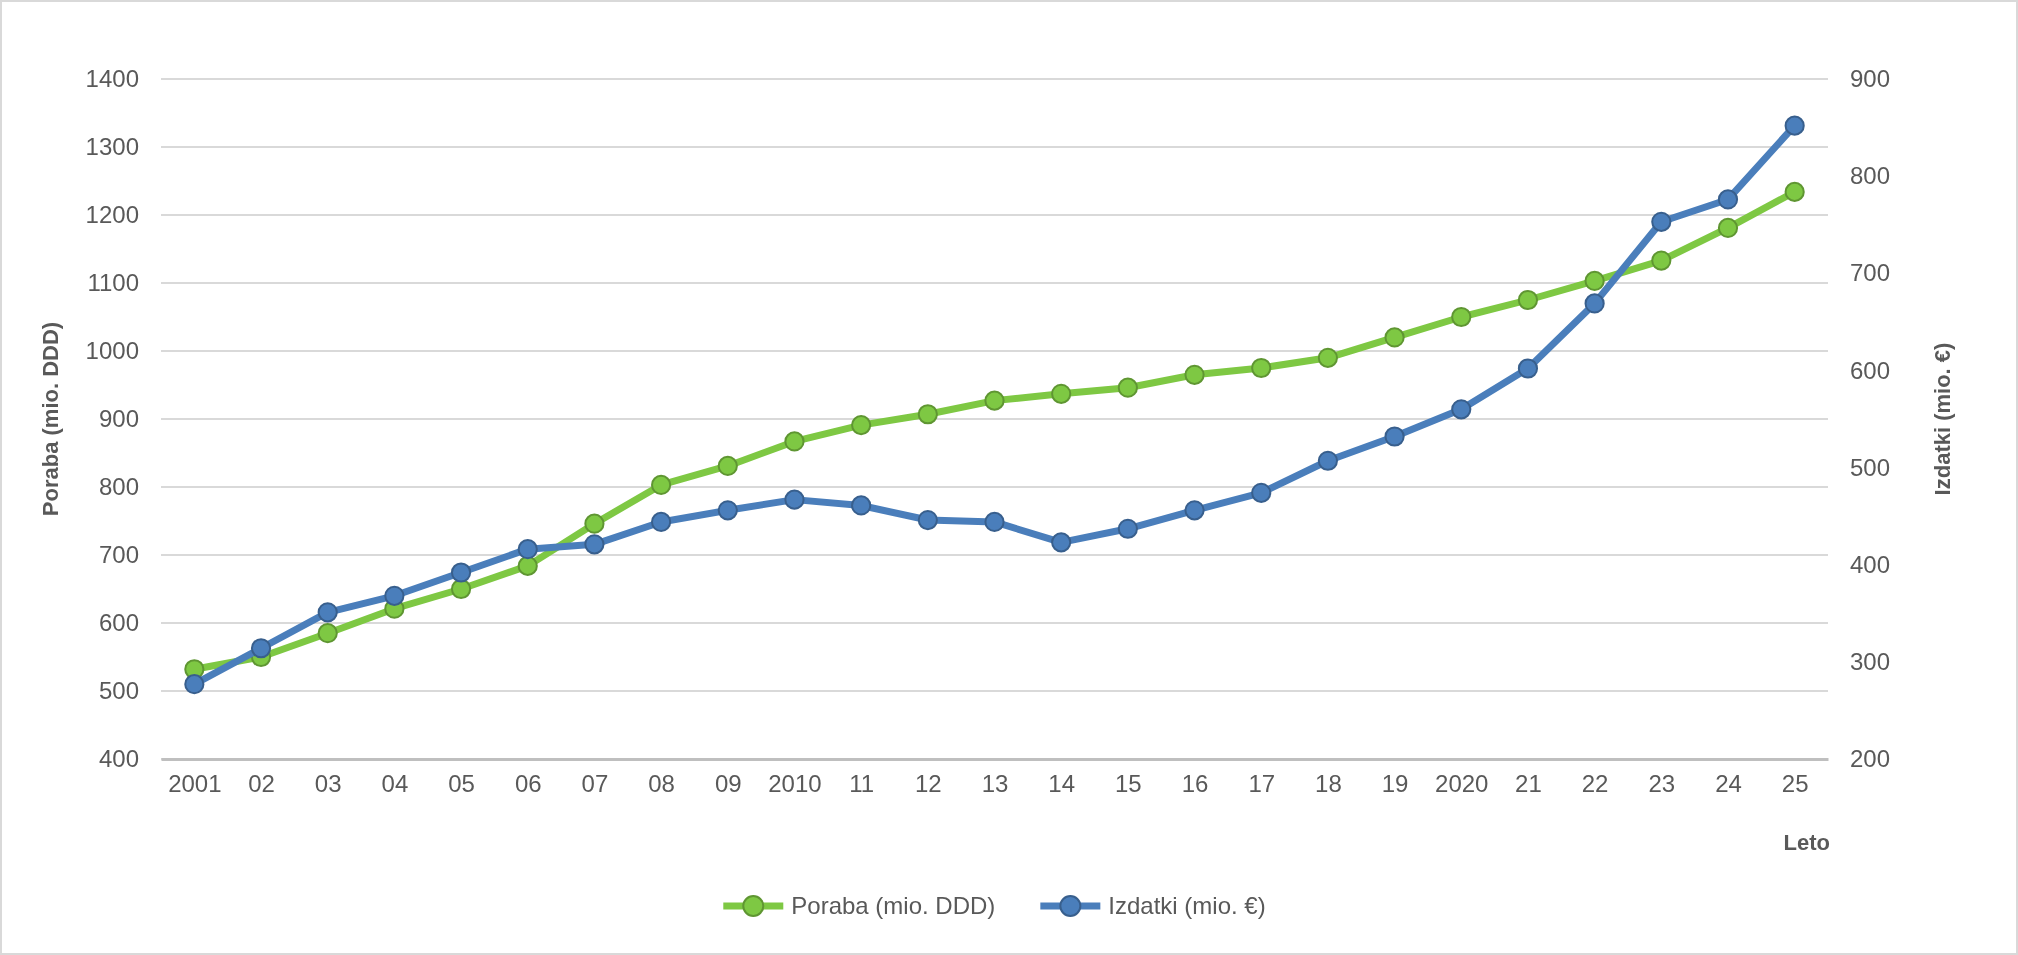 The image size is (2018, 955). Describe the element at coordinates (118, 623) in the screenshot. I see `y-tick-label: 600` at that location.